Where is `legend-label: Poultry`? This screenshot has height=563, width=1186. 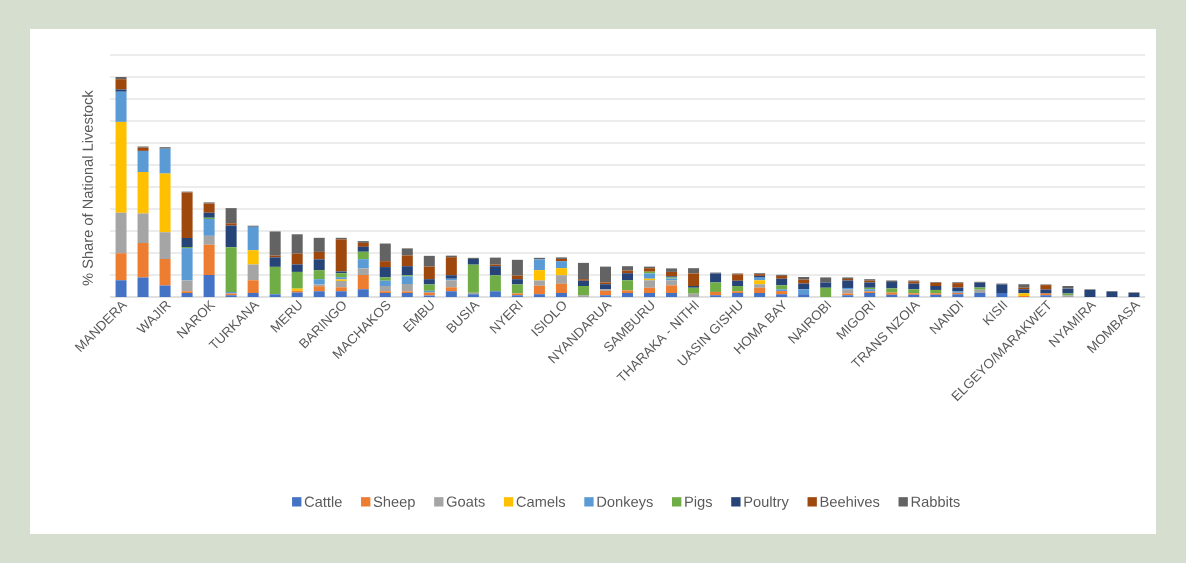 legend-label: Poultry is located at coordinates (766, 503).